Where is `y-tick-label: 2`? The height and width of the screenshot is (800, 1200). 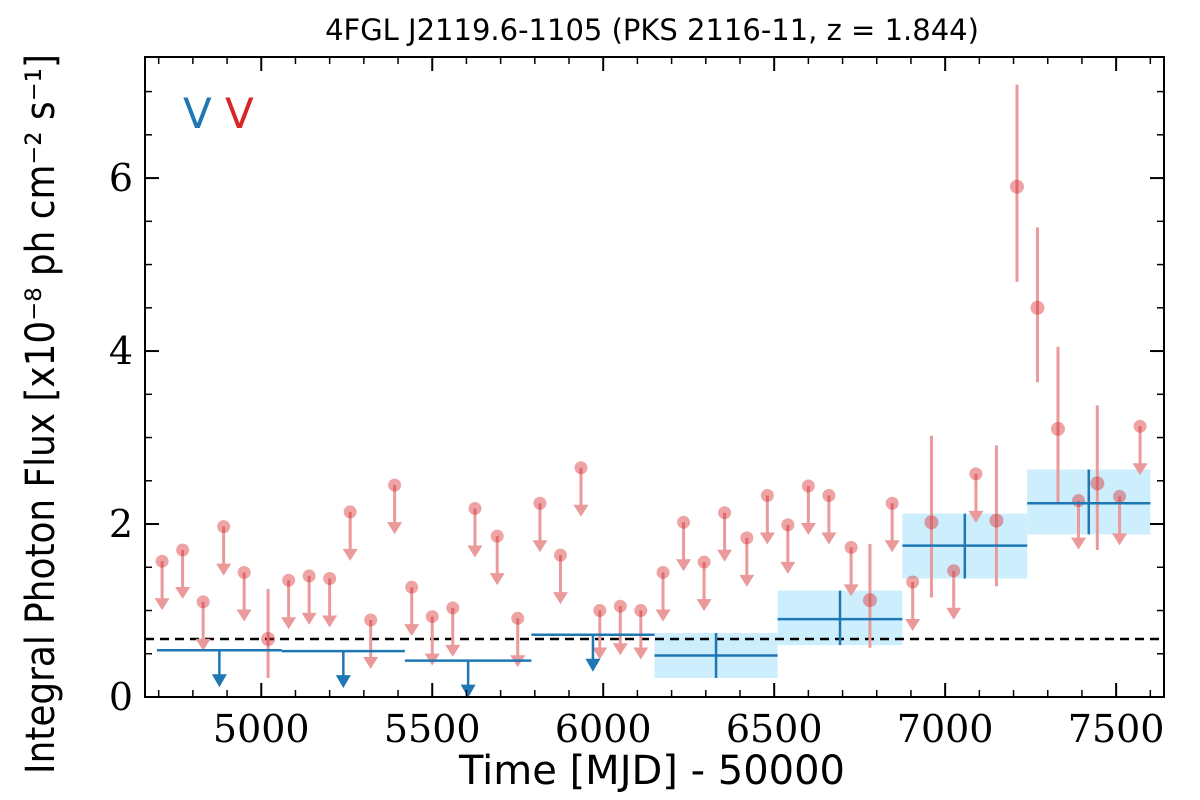 y-tick-label: 2 is located at coordinates (121, 524).